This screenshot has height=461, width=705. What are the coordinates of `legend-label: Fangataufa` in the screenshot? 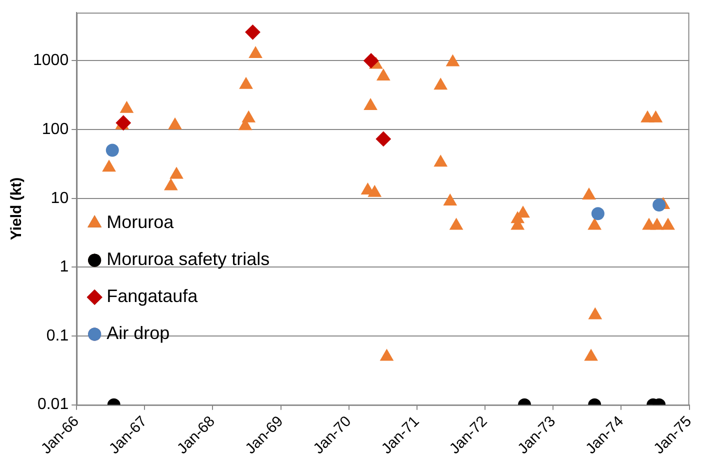 It's located at (152, 296).